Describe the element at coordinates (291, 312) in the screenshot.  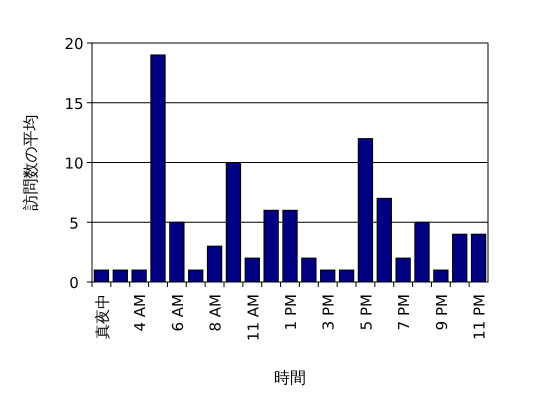
I see `x-tick-label: 1 PM` at that location.